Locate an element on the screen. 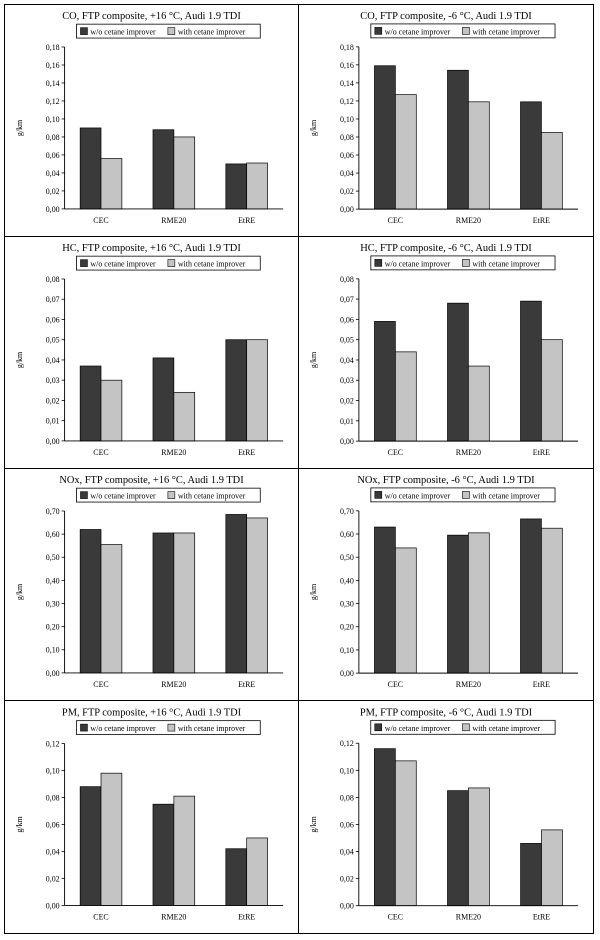 This screenshot has width=600, height=940. chart-title: NOx, FTP composite, +16 °C, Audi 1.9 TDI is located at coordinates (151, 480).